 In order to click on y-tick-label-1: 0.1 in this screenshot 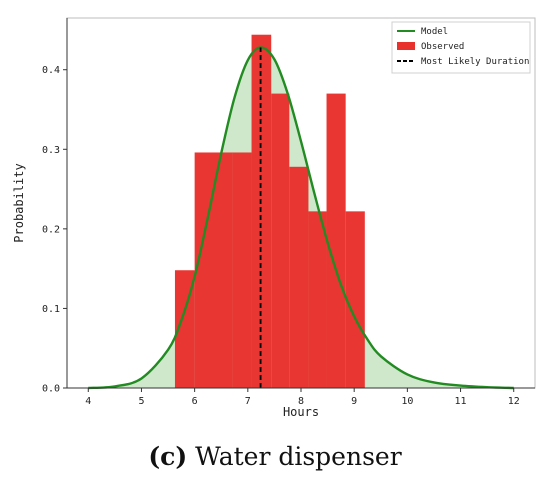, I will do `click(51, 309)`.